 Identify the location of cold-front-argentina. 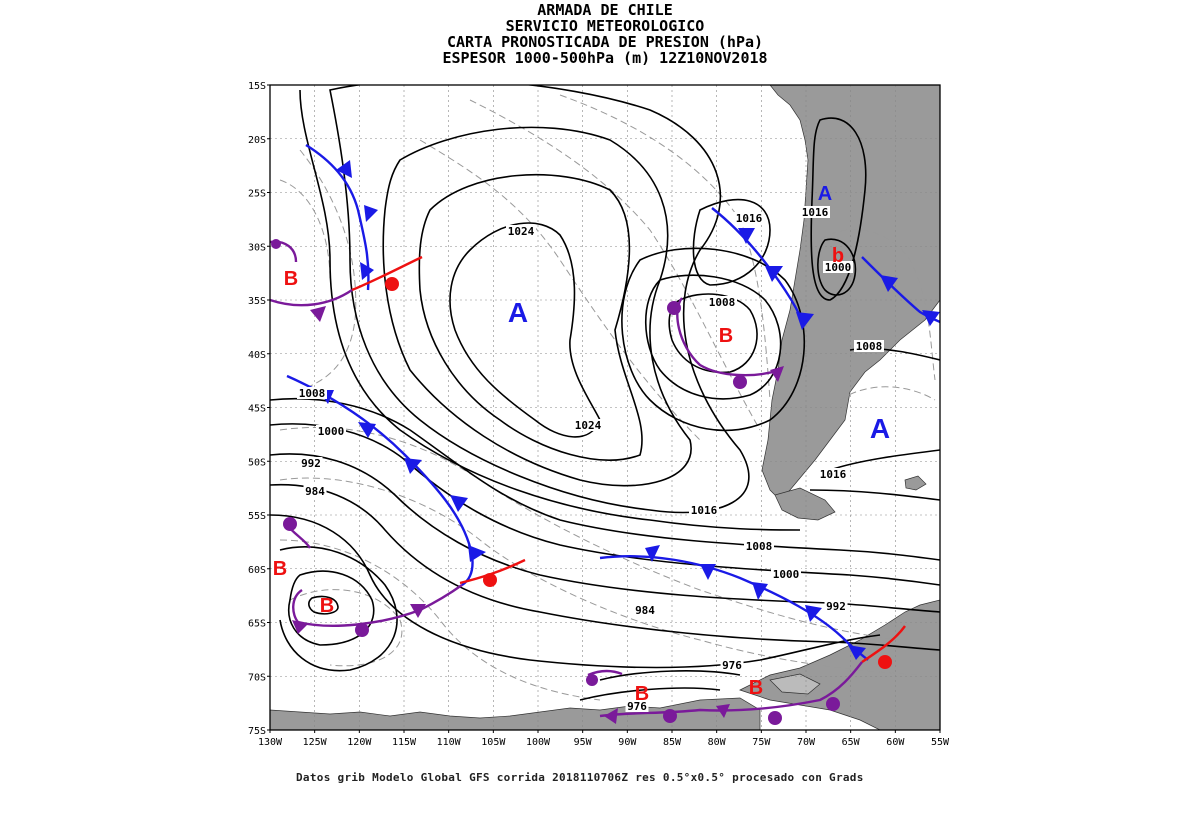
(900, 290).